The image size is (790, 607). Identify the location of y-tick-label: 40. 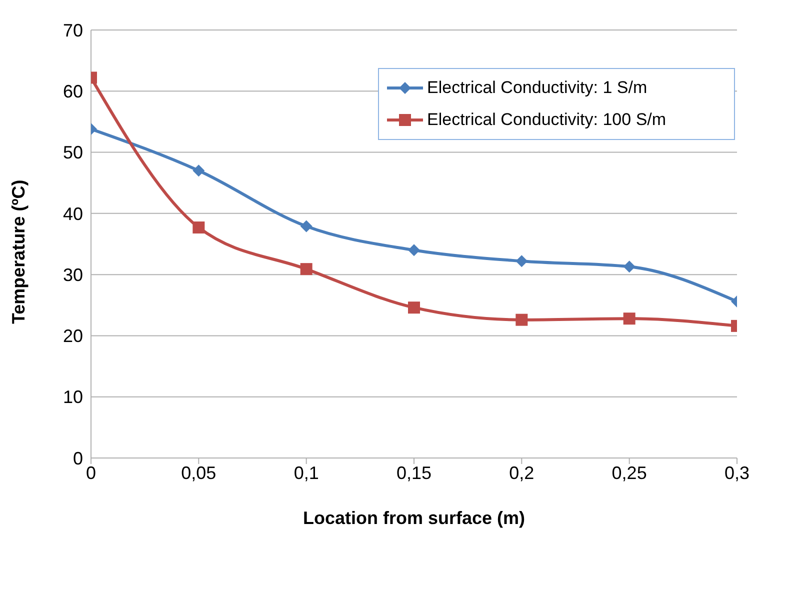
(72, 214).